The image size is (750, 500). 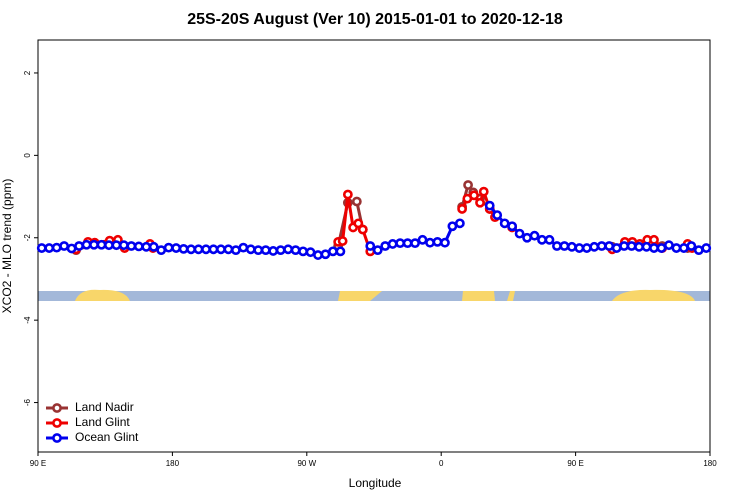 I want to click on land-mask, so click(x=374, y=295).